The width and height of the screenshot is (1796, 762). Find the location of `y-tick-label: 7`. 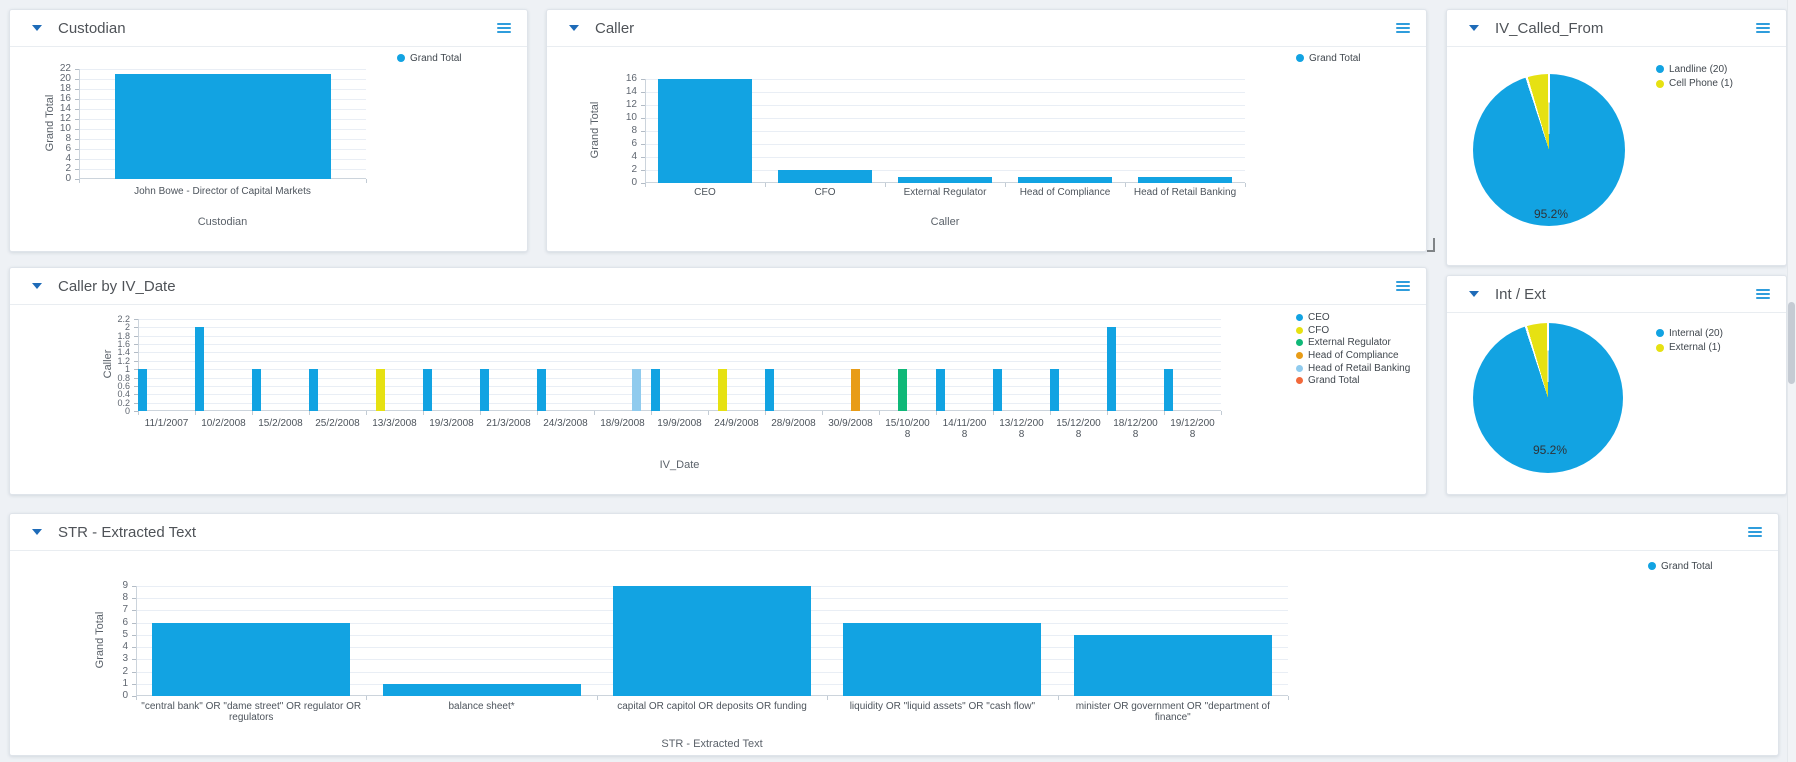

y-tick-label: 7 is located at coordinates (125, 610).